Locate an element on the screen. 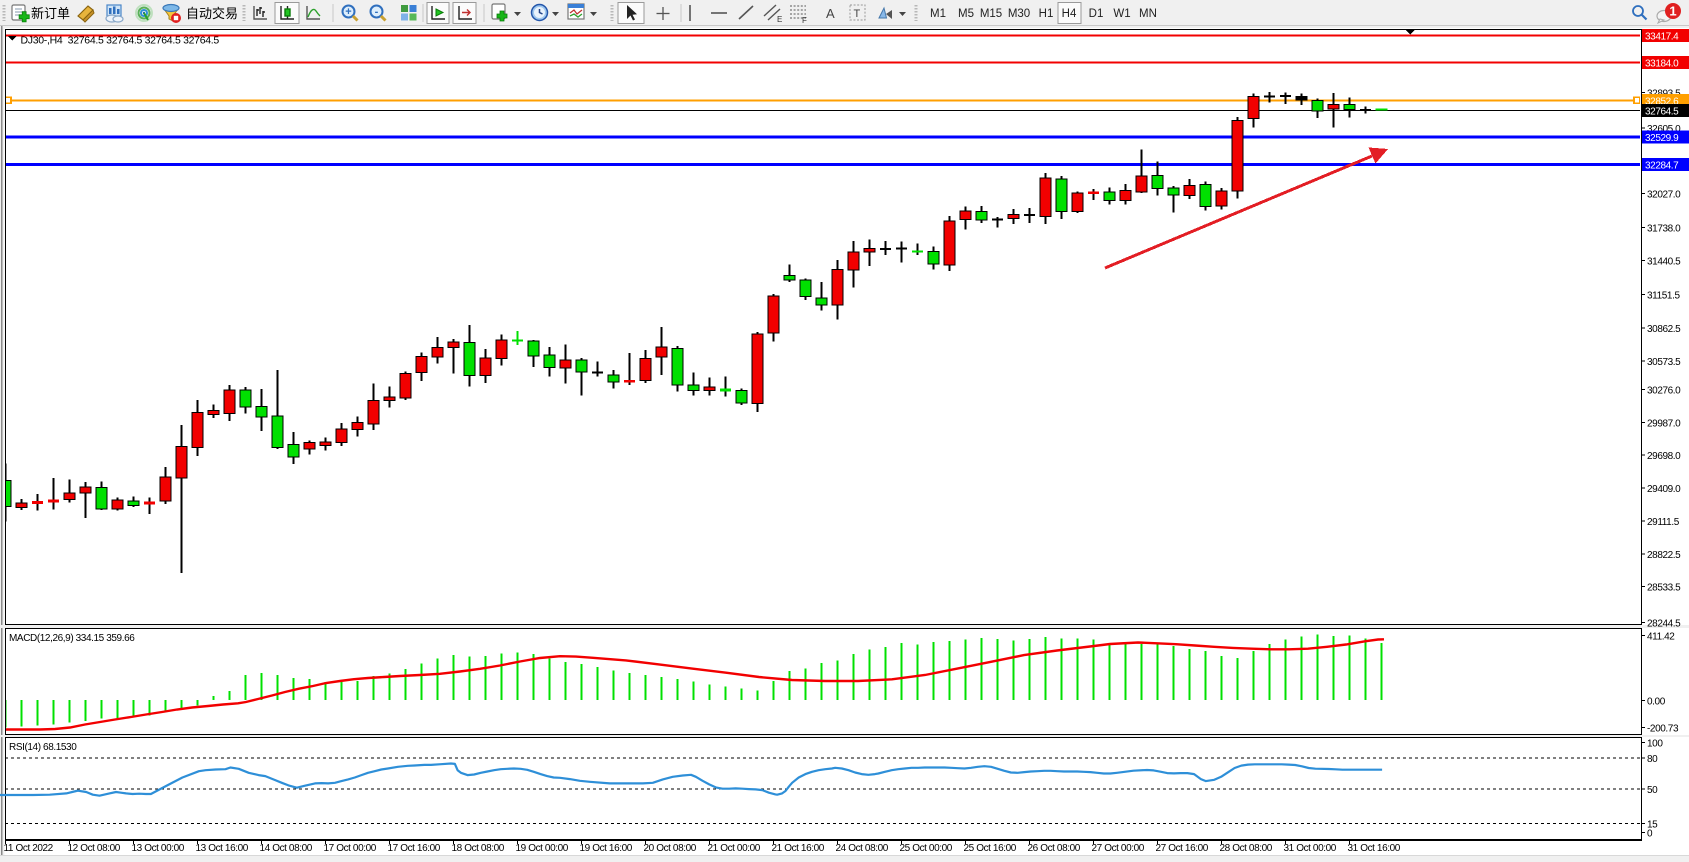  svg-text: 30573.5 is located at coordinates (1664, 362).